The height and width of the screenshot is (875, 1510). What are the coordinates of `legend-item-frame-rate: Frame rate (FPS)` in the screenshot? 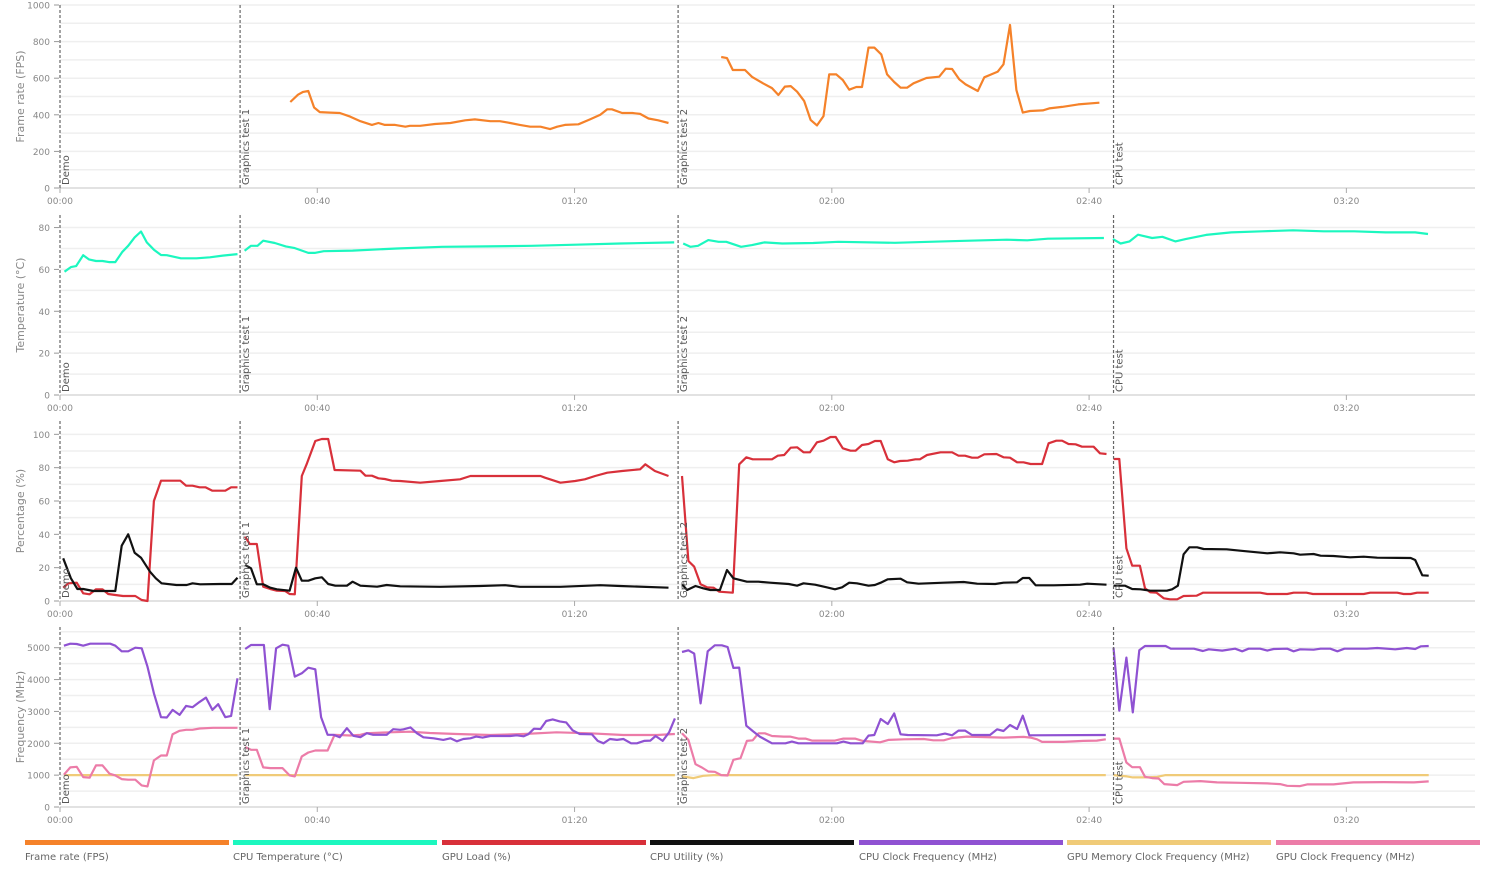 It's located at (127, 851).